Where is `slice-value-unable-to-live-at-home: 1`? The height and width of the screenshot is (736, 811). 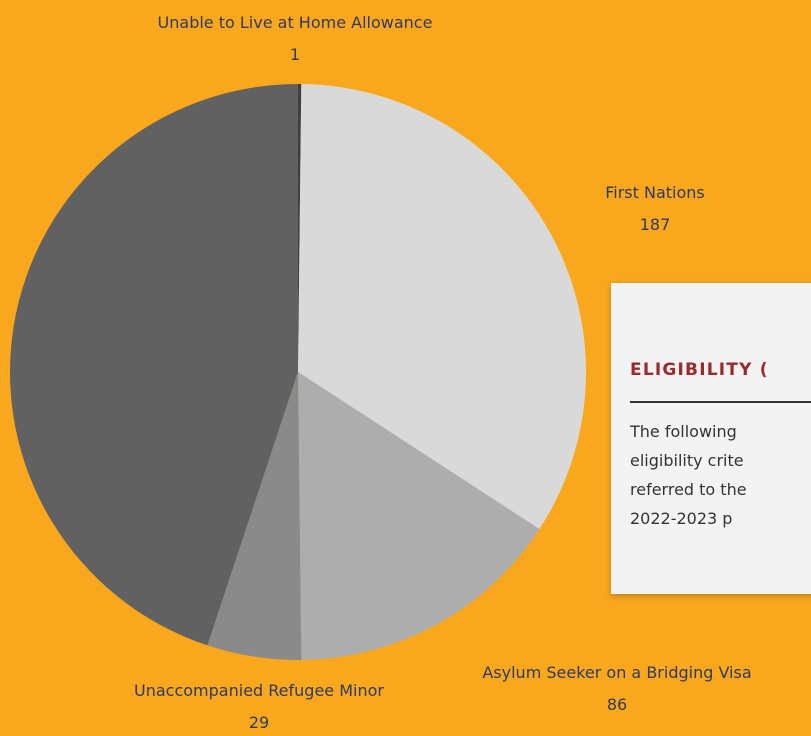 slice-value-unable-to-live-at-home: 1 is located at coordinates (295, 54).